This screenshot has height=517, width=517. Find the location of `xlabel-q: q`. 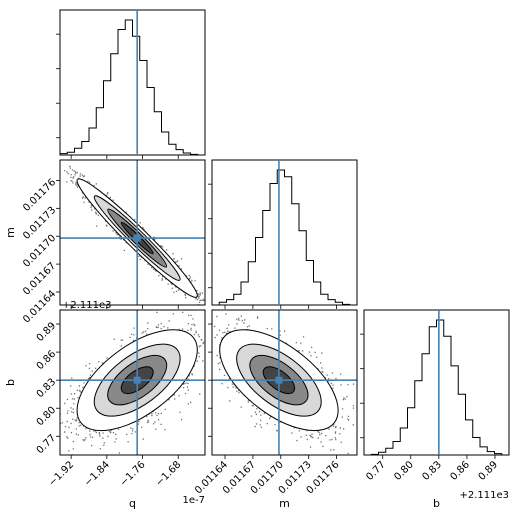

xlabel-q: q is located at coordinates (132, 503).